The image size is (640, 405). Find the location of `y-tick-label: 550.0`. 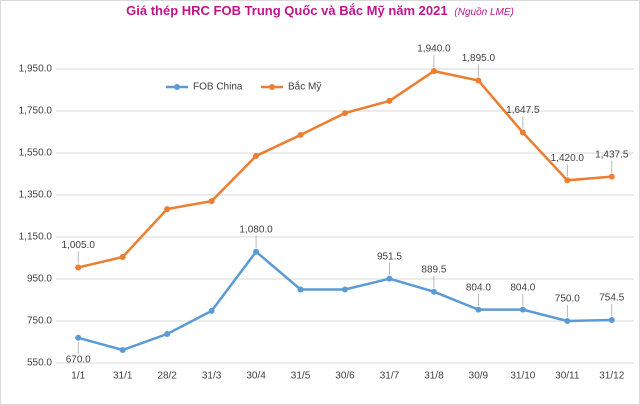

y-tick-label: 550.0 is located at coordinates (39, 363).